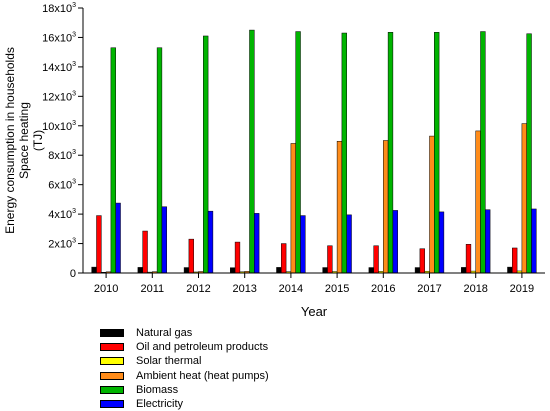 The width and height of the screenshot is (550, 411). What do you see at coordinates (298, 152) in the screenshot?
I see `bar-biomass-2014` at bounding box center [298, 152].